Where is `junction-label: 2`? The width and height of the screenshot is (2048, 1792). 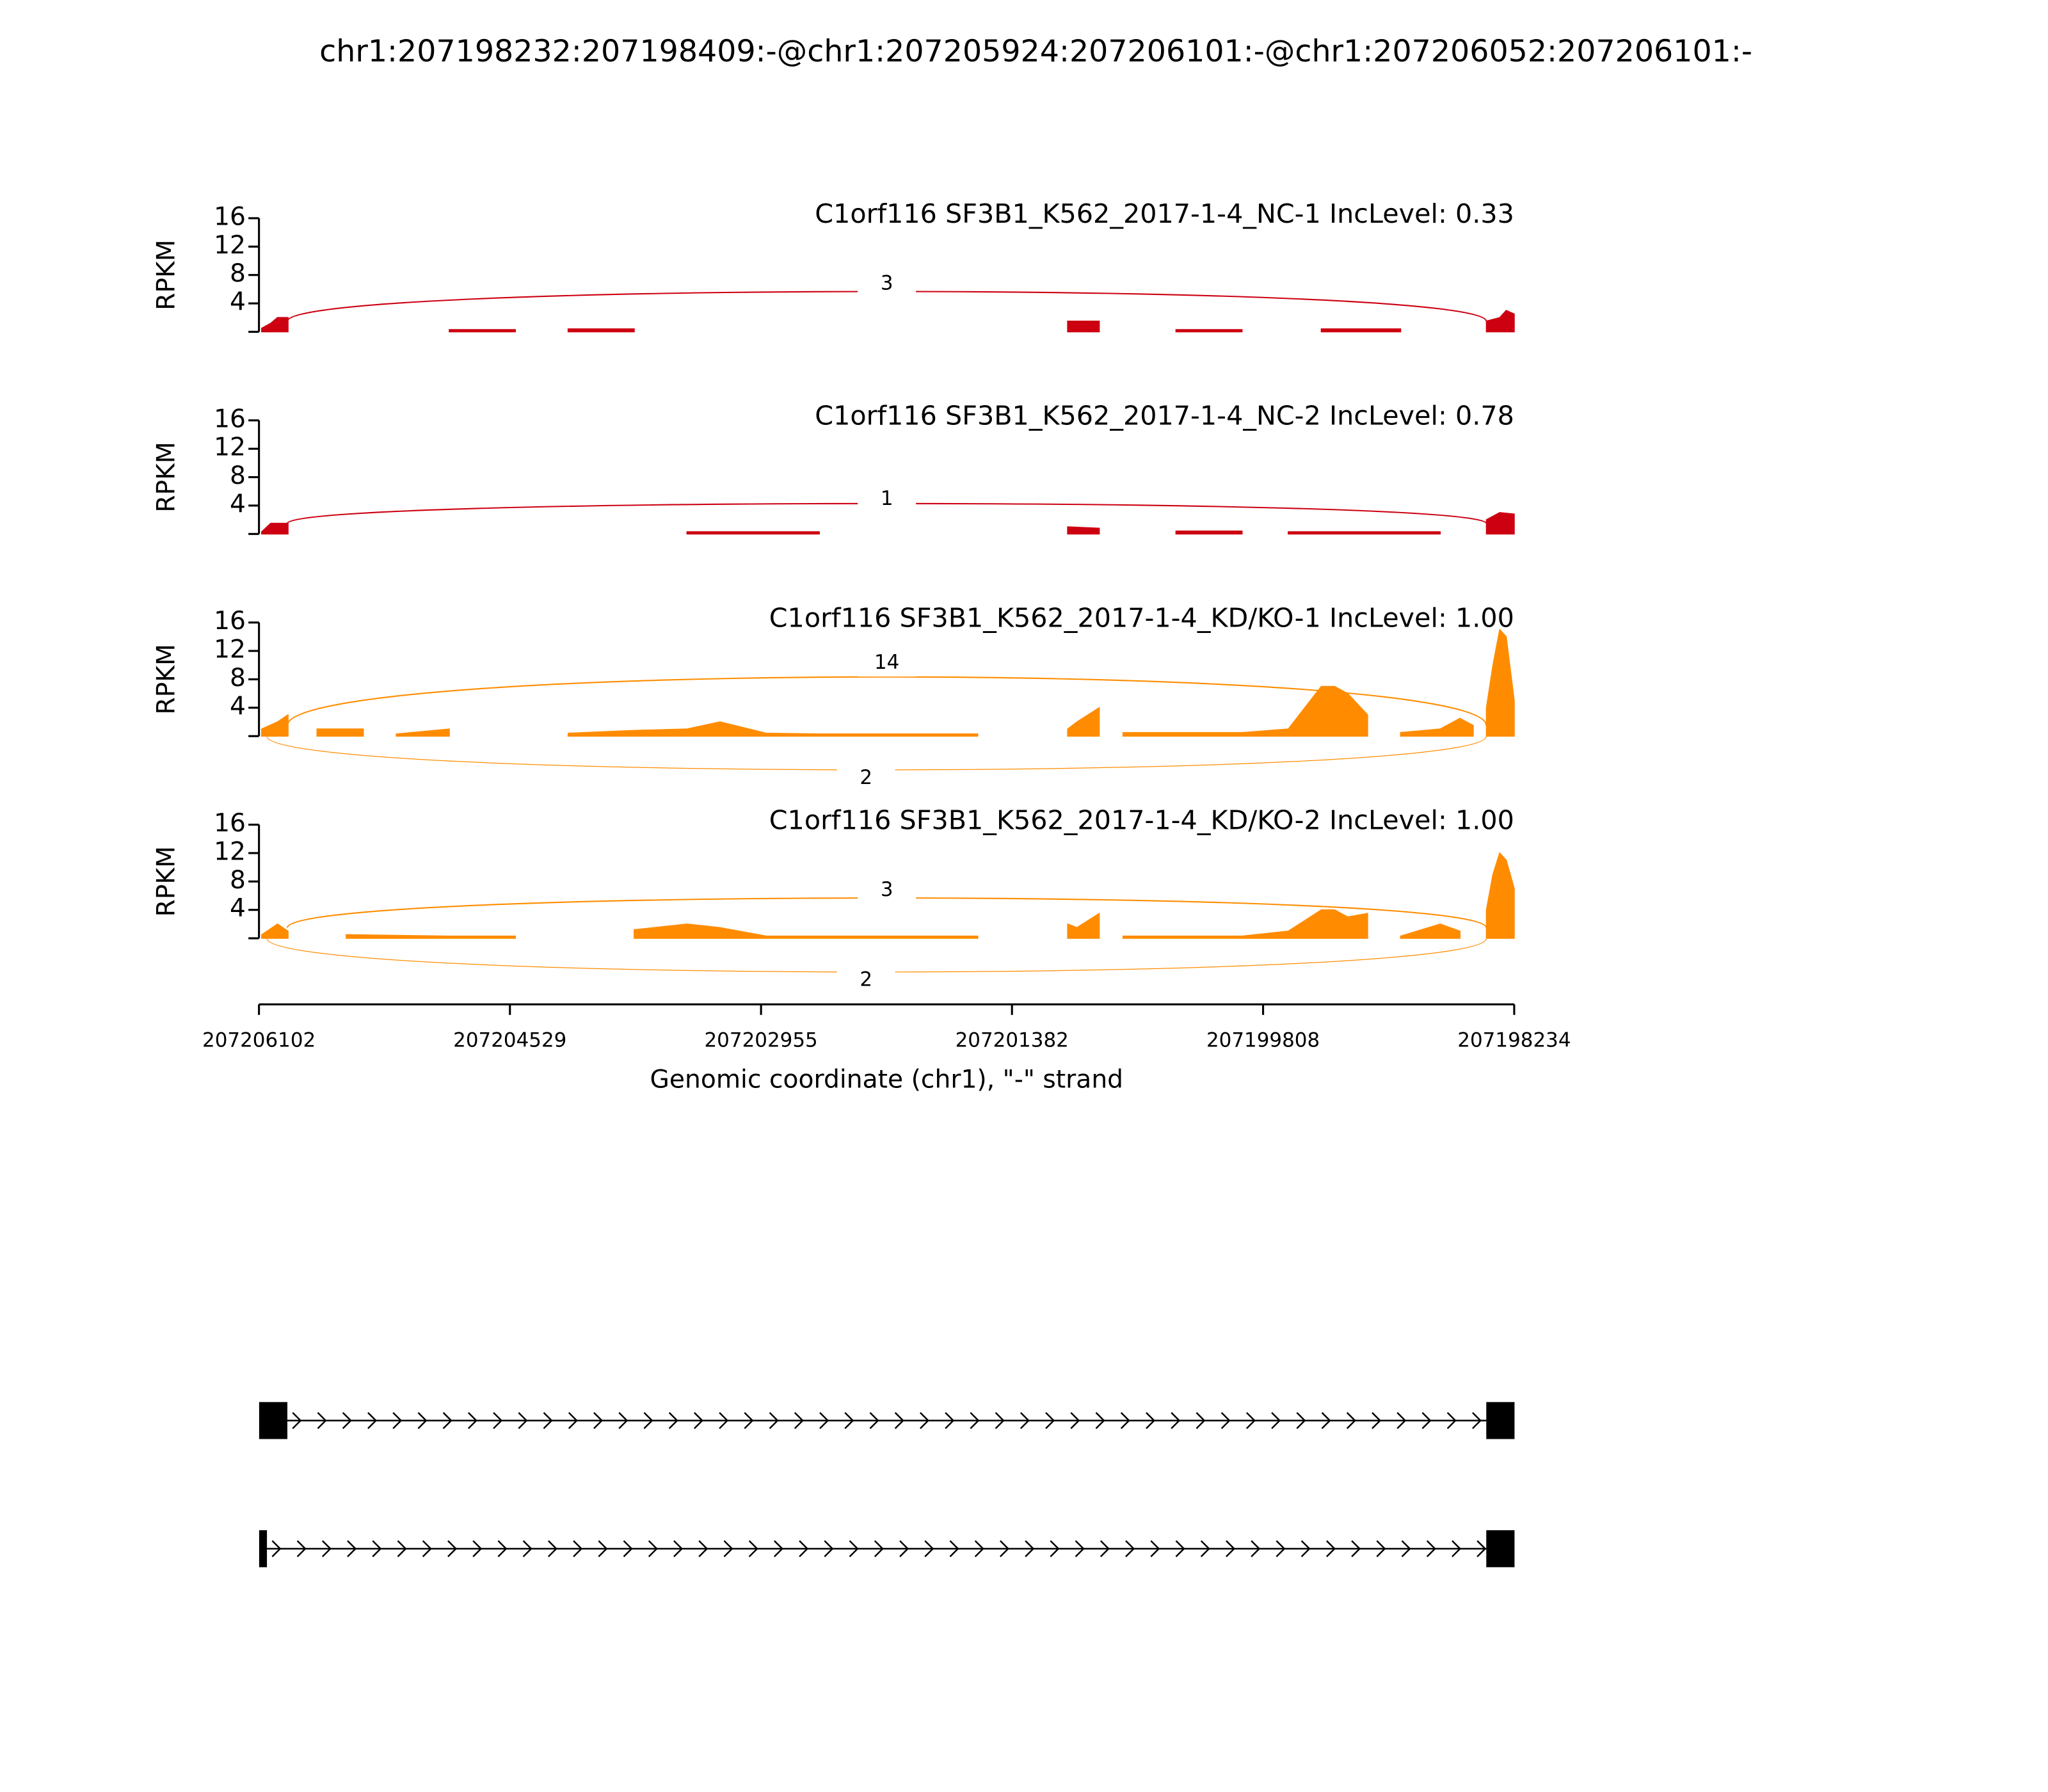 junction-label: 2 is located at coordinates (866, 979).